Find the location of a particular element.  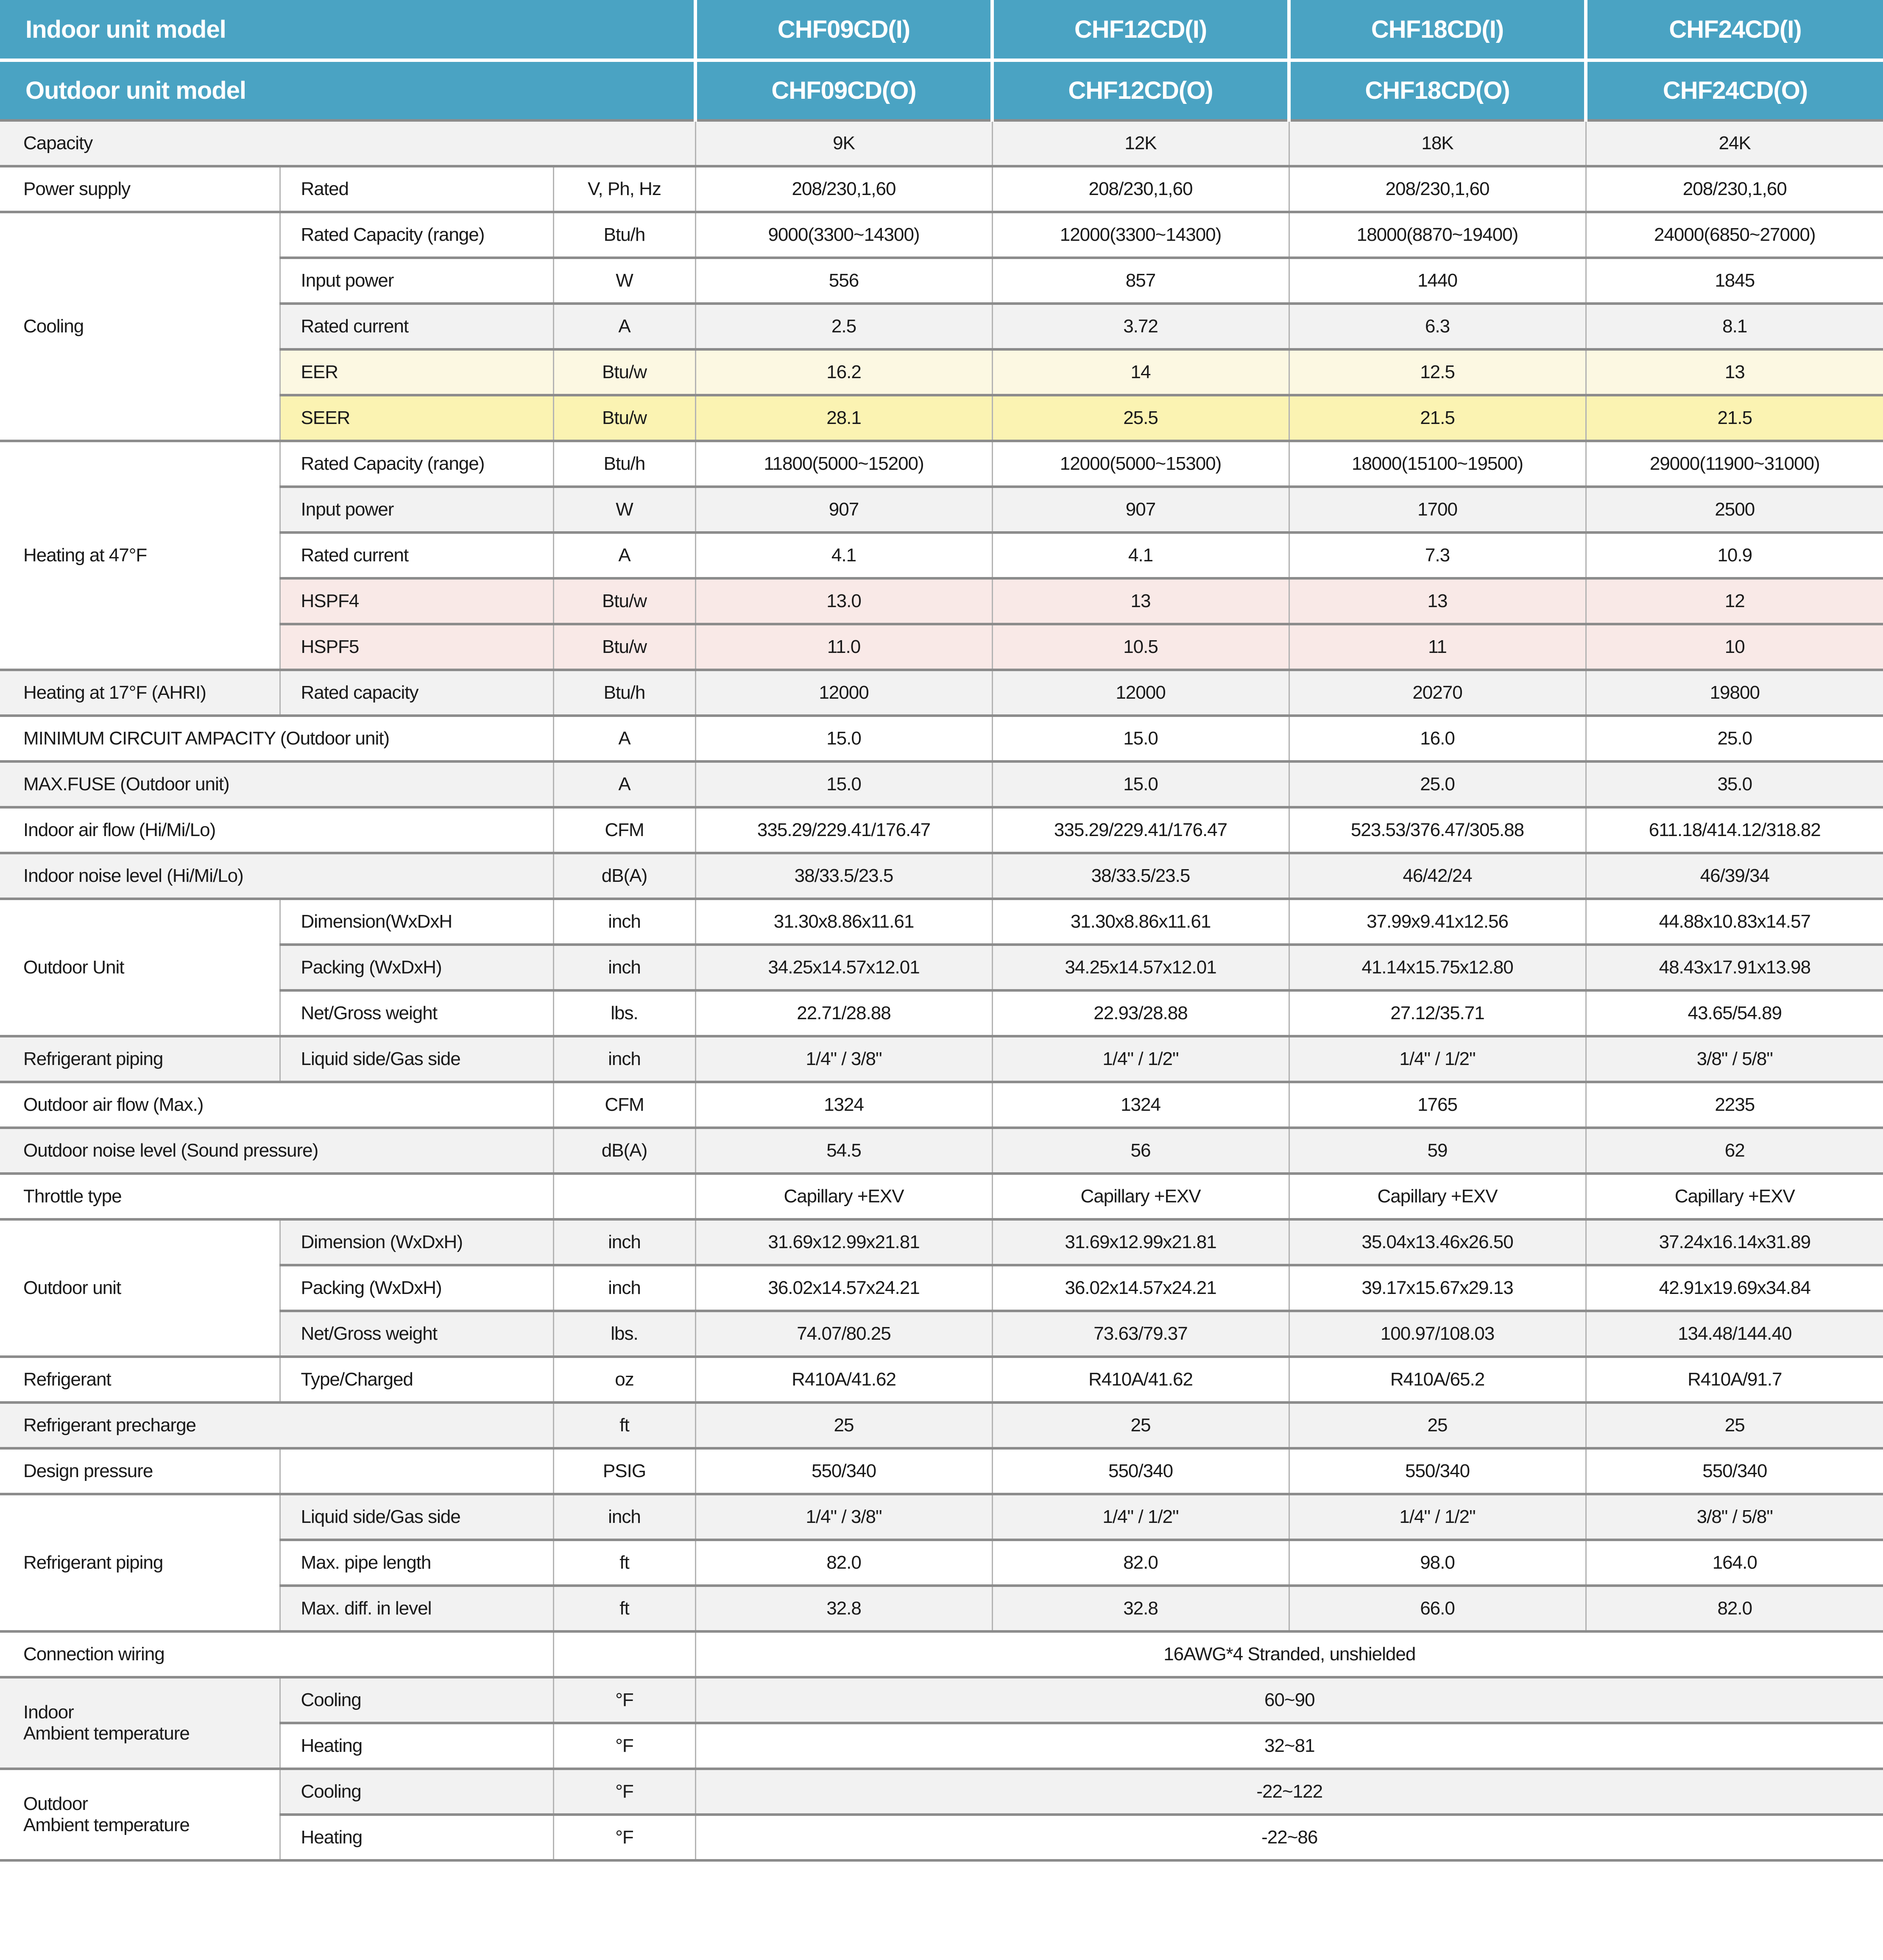

table-row-cooling-eer: EER Btu/w 16.2 14 12.5 13 is located at coordinates (941, 372).